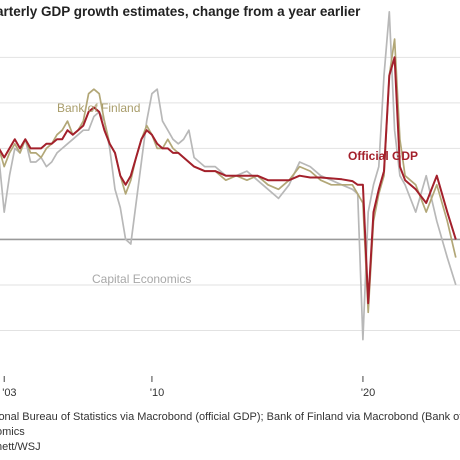  Describe the element at coordinates (383, 156) in the screenshot. I see `annotation-official-gdp: Official GDP` at that location.